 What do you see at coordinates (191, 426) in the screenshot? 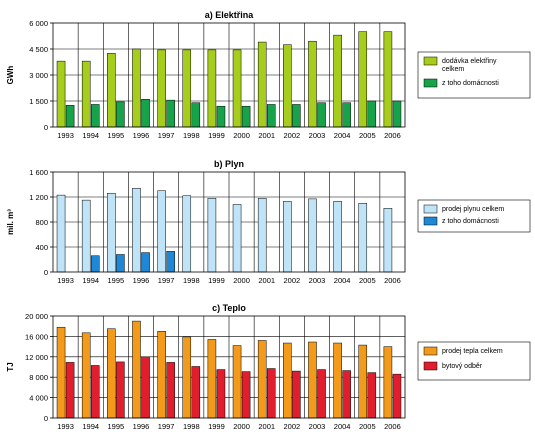
I see `x-tick-label: 1998` at bounding box center [191, 426].